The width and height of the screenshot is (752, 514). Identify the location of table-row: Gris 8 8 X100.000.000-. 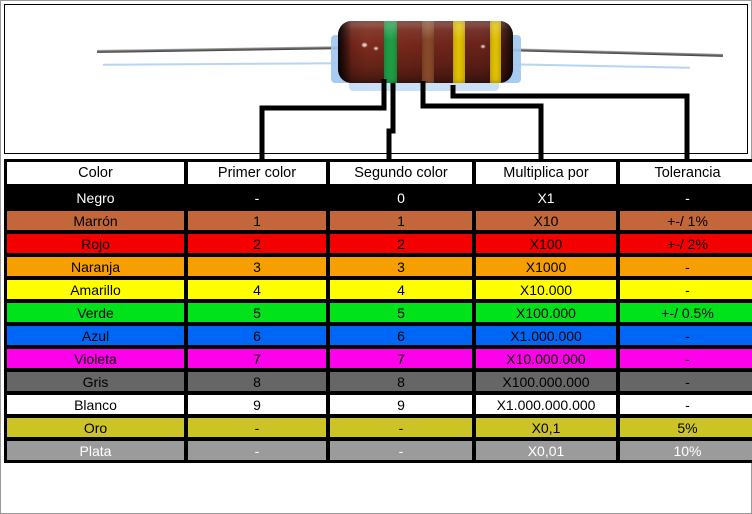
(379, 381).